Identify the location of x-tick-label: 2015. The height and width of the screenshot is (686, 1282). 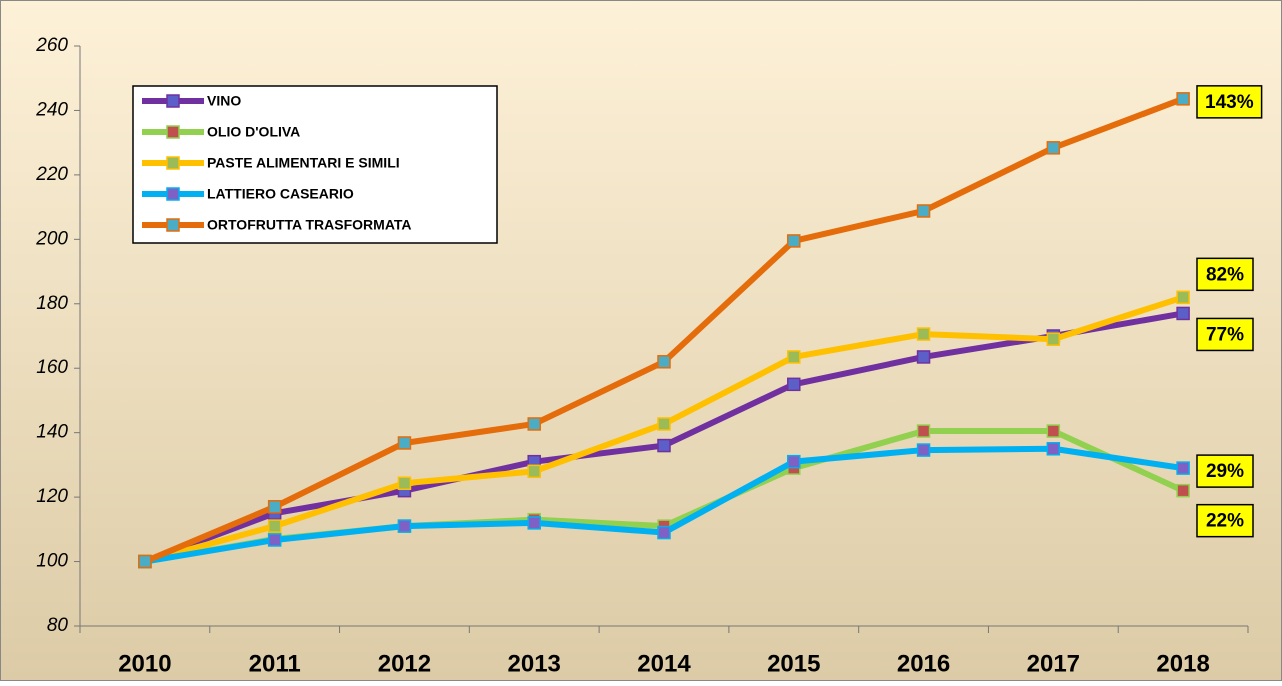
(793, 663).